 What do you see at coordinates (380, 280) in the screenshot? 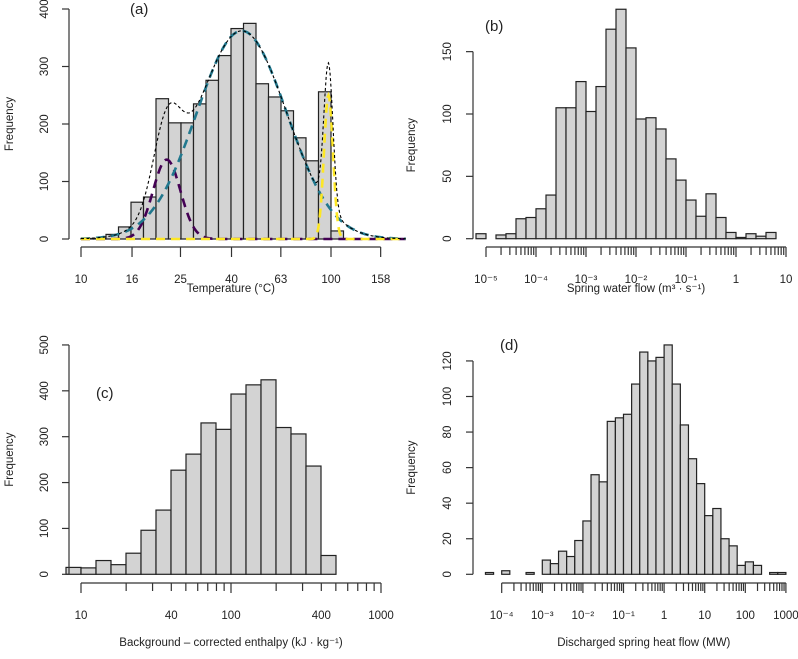
I see `x-tick-label: 158` at bounding box center [380, 280].